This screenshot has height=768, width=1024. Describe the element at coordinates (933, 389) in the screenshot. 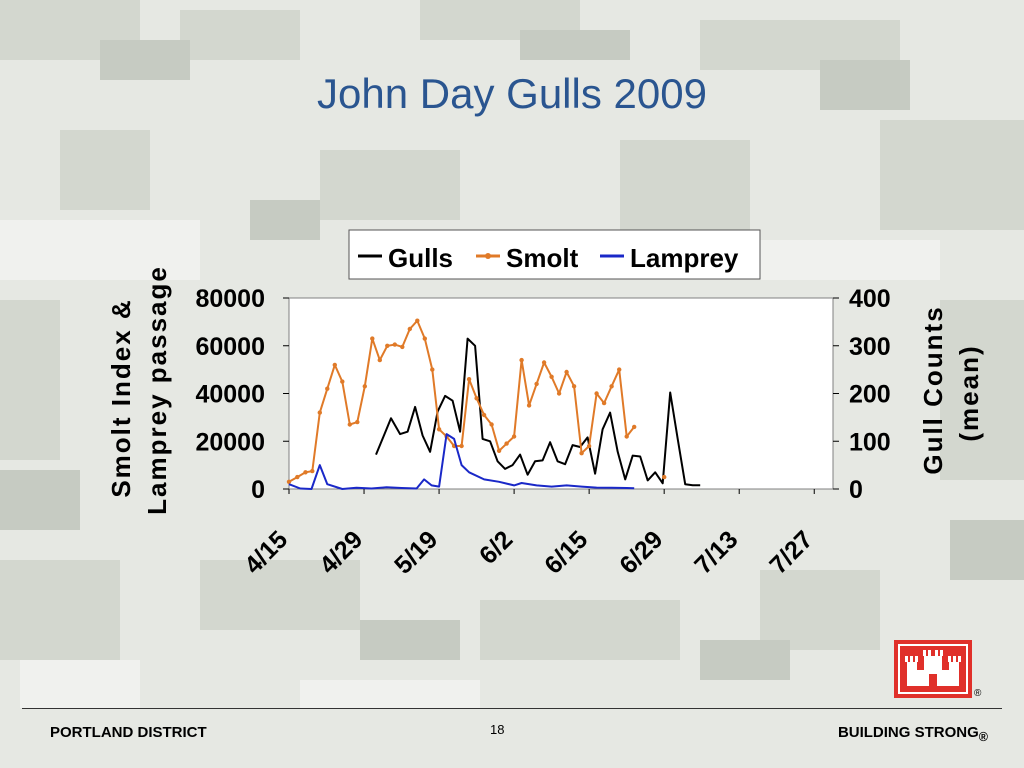

I see `y2-axis-title-line1: Gull Counts` at that location.